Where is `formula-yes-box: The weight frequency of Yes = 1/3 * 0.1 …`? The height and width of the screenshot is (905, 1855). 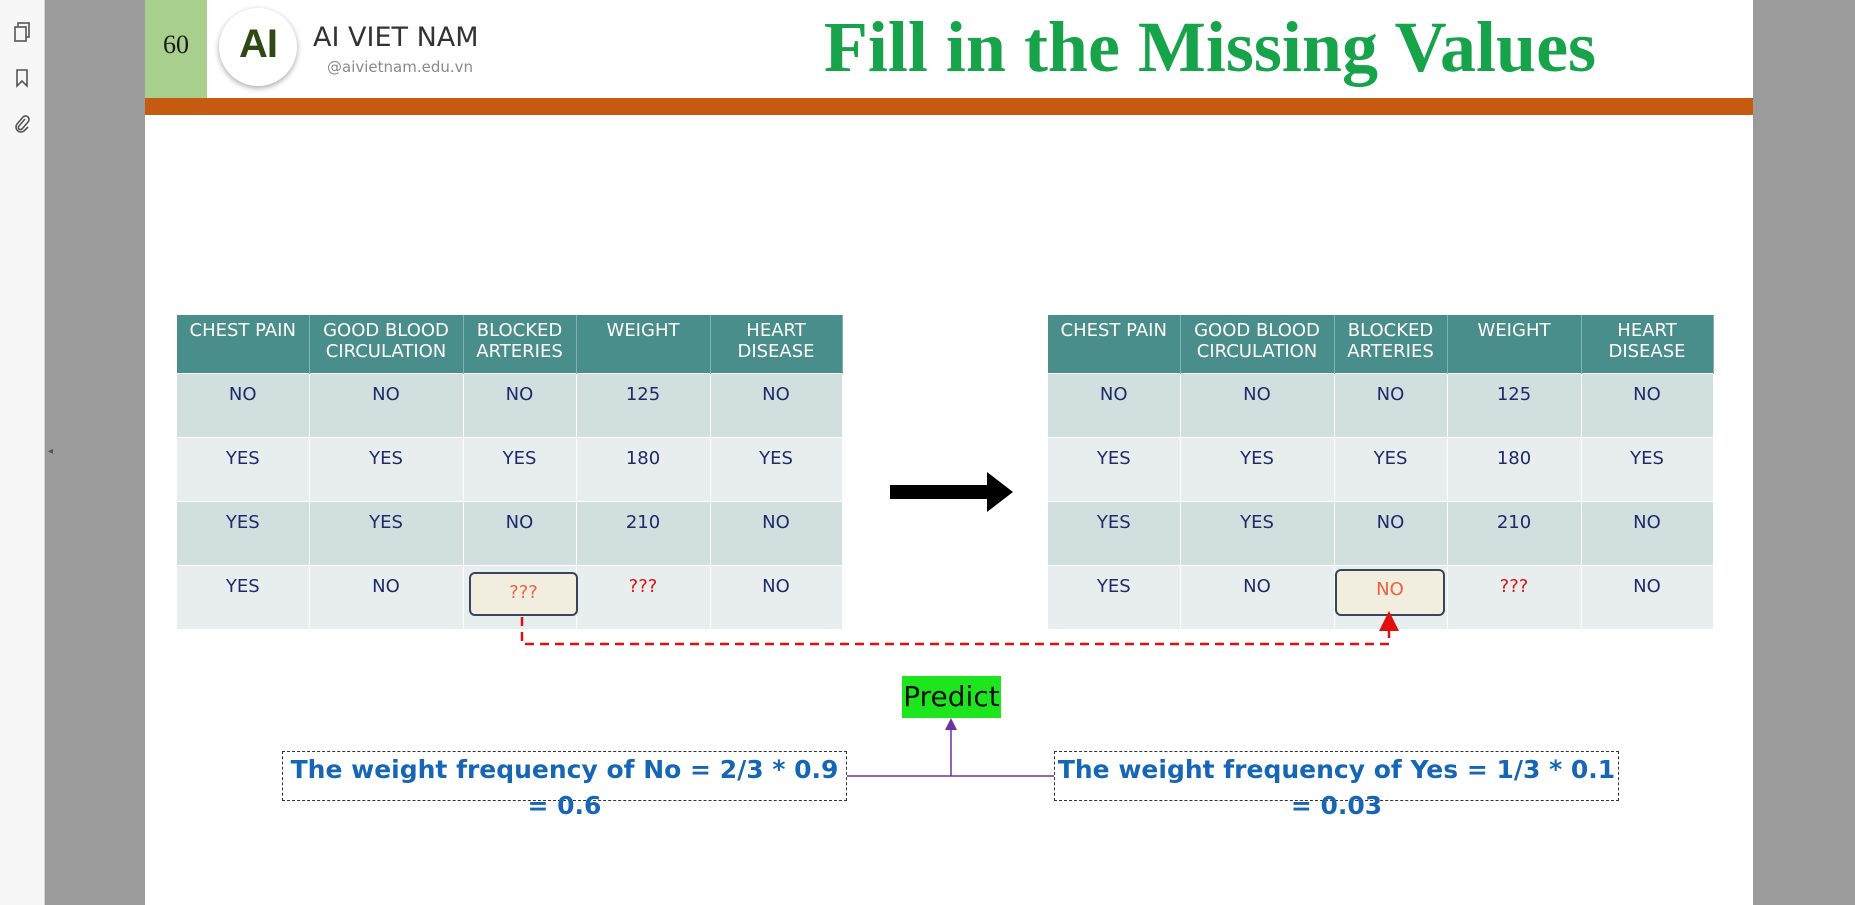 formula-yes-box: The weight frequency of Yes = 1/3 * 0.1 … is located at coordinates (1336, 785).